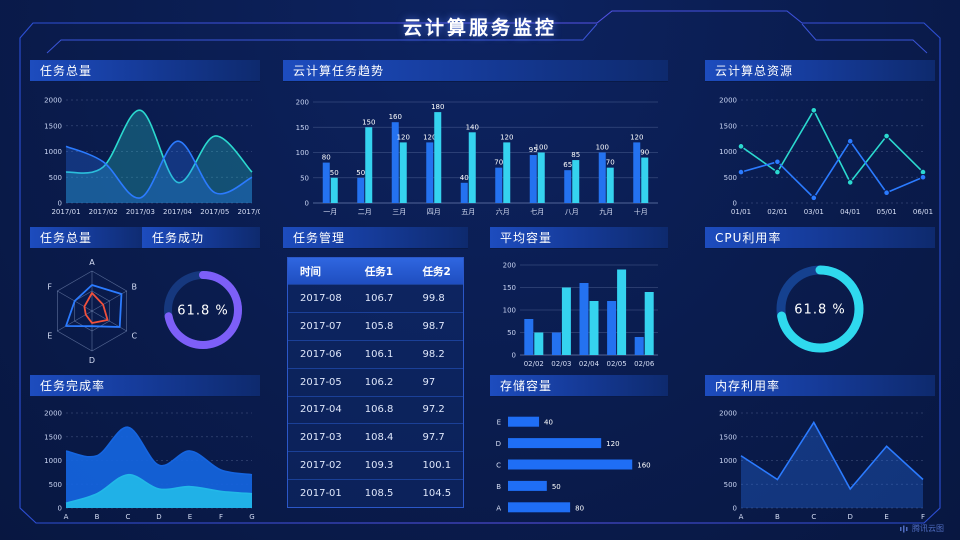  Describe the element at coordinates (479, 28) in the screenshot. I see `page-title: 云计算服务监控` at that location.